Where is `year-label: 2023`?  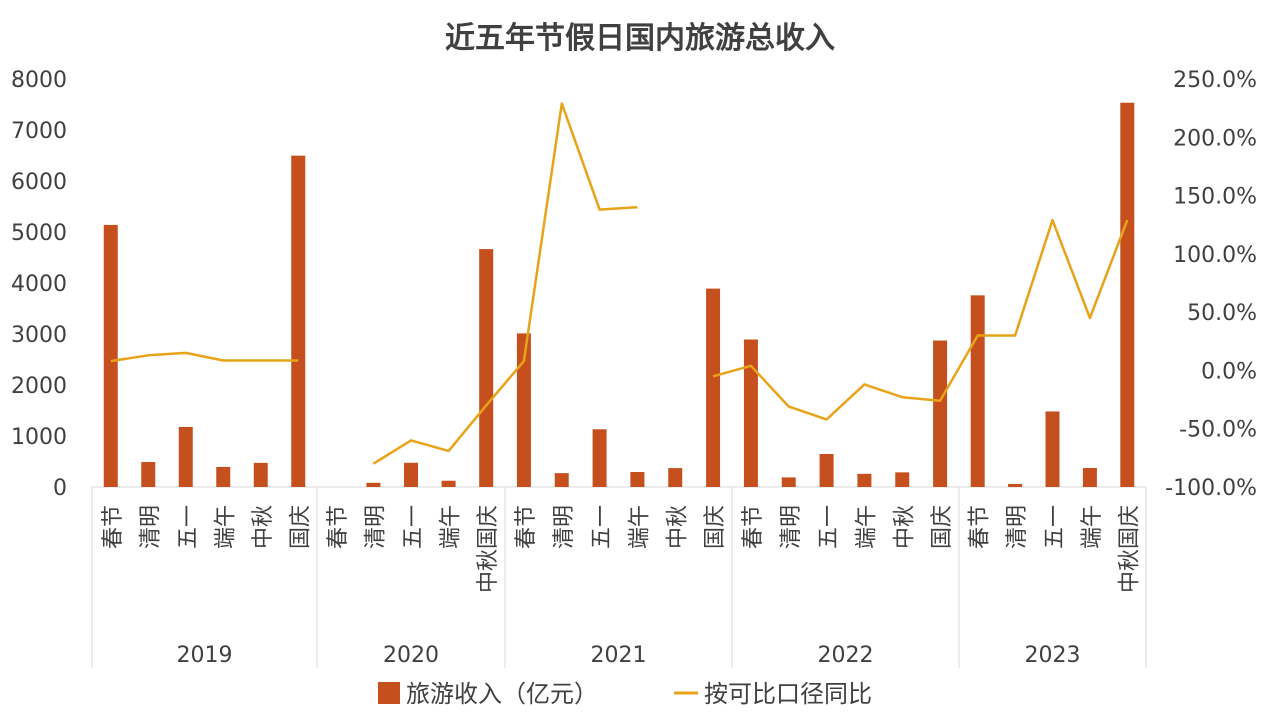
year-label: 2023 is located at coordinates (1053, 655).